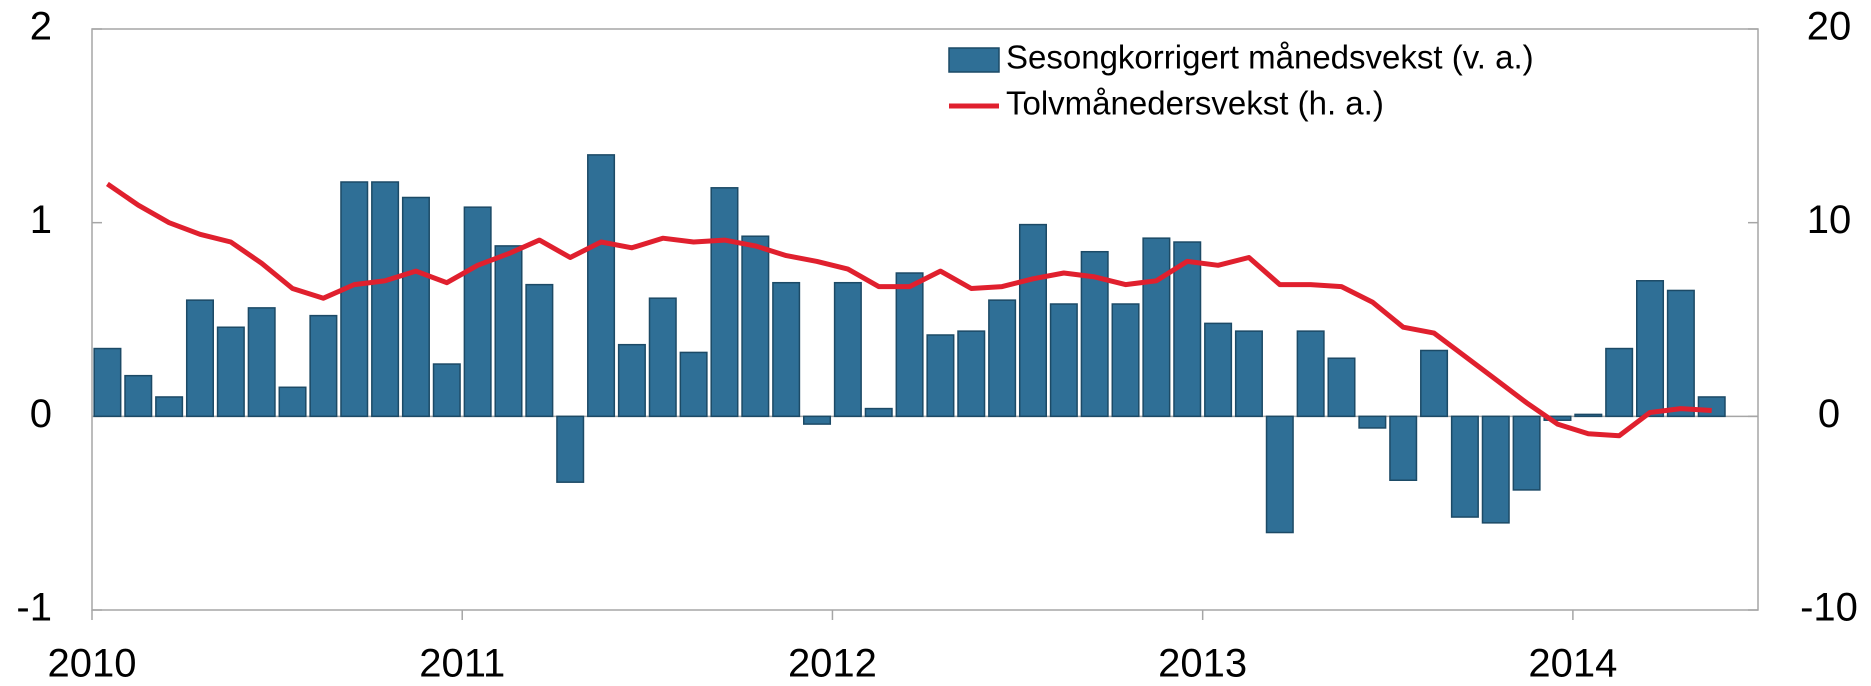  I want to click on legend-label: Tolvmånedersvekst (h. a.), so click(1195, 103).